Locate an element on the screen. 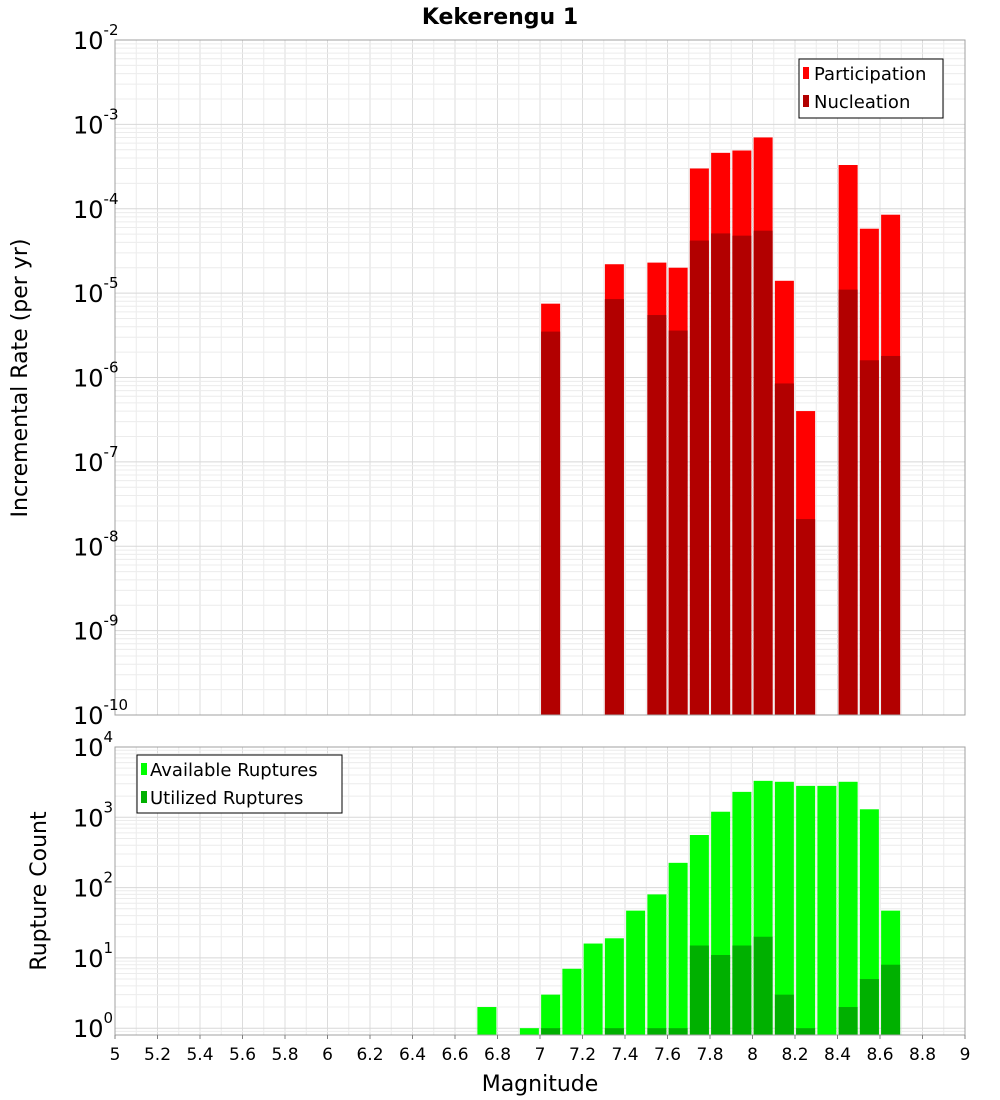 The height and width of the screenshot is (1100, 1000). rate-y-axis-label: Incremental Rate (per yr) is located at coordinates (20, 378).